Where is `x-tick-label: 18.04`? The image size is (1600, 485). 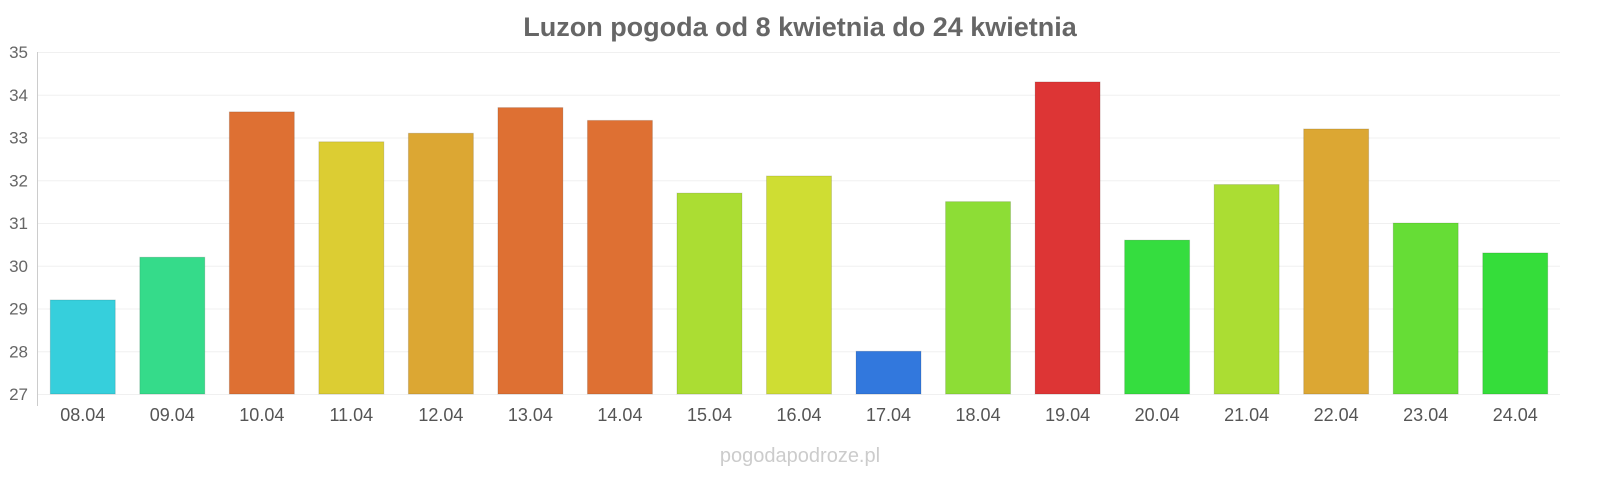
x-tick-label: 18.04 is located at coordinates (978, 415).